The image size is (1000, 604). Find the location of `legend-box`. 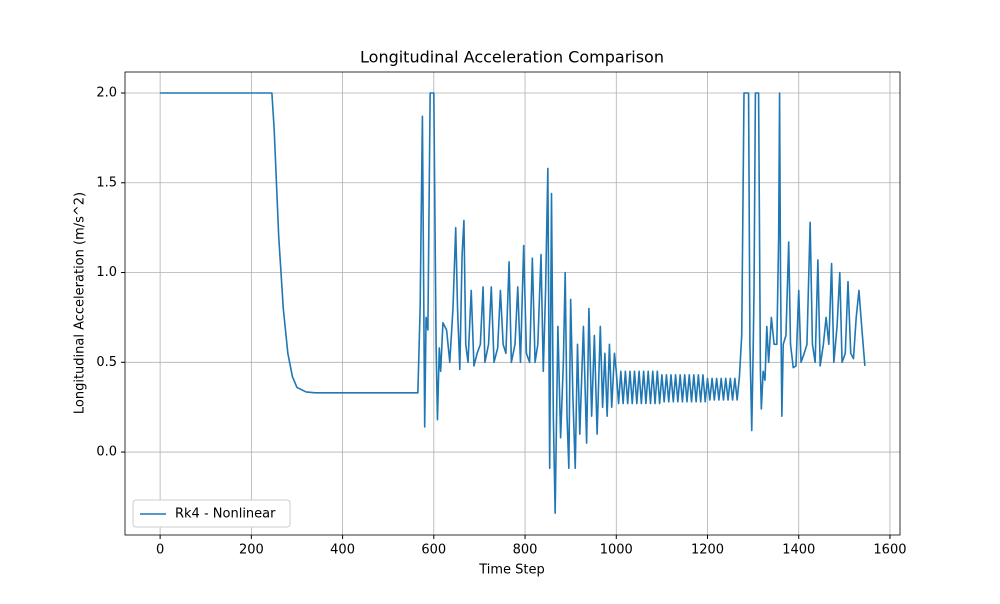

legend-box is located at coordinates (211, 513).